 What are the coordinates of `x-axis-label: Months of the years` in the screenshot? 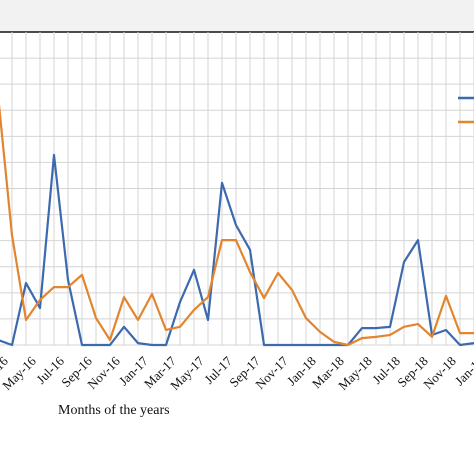 It's located at (114, 410).